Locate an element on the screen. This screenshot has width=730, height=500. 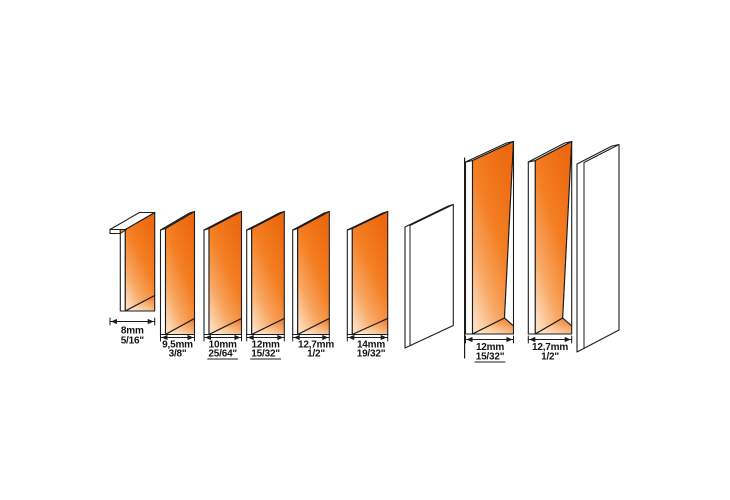
flange-shadow-wedge is located at coordinates (123, 231).